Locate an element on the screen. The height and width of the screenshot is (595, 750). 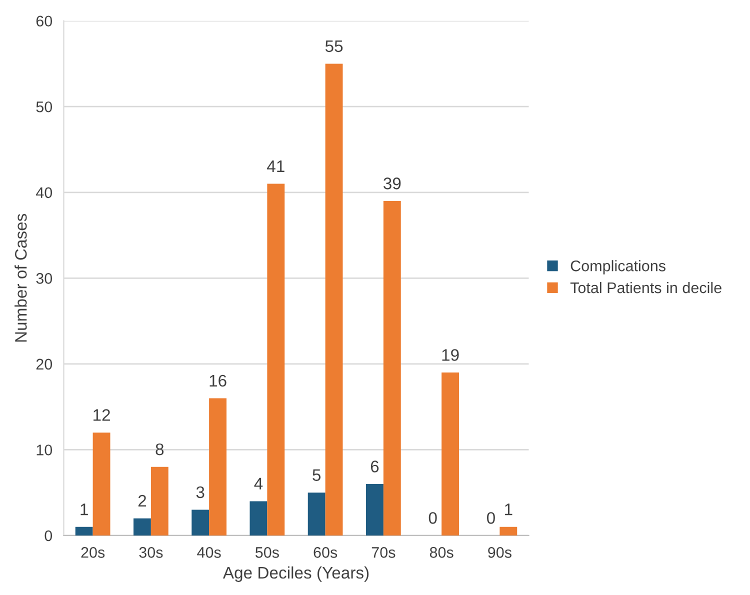
data-label: 3 is located at coordinates (200, 492).